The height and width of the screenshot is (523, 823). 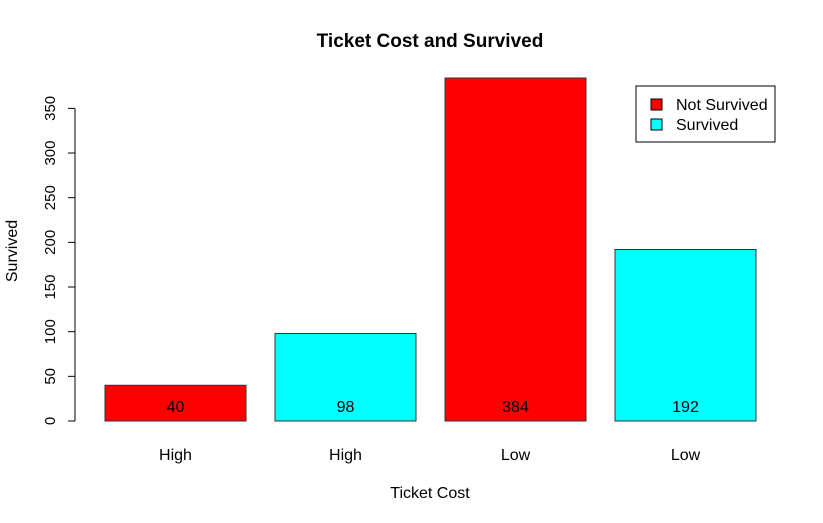 I want to click on legend-swatch-survived, so click(x=656, y=124).